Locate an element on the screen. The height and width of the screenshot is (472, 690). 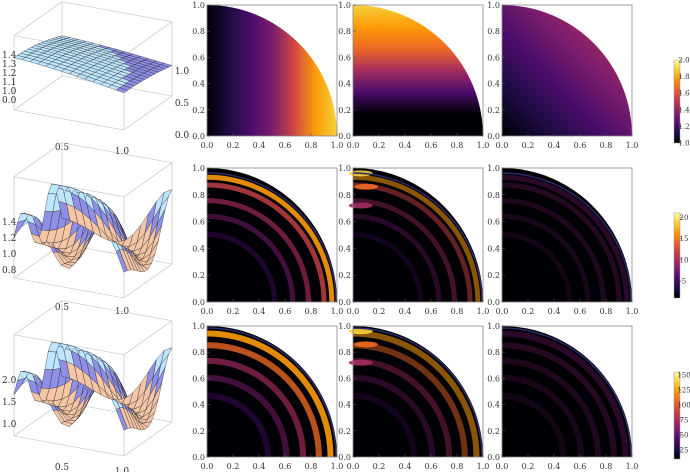
heatmap-panel-r2-c1: 0.00.0 0.2 0.2 0.4 0.4 0.6 0.6 0.8 0.8 1.0 1.0 is located at coordinates (267, 240).